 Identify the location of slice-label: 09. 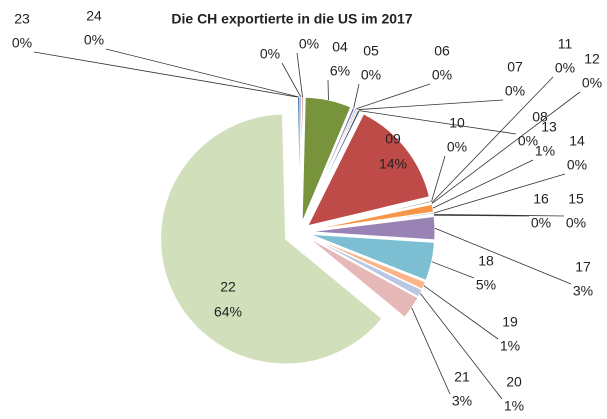
(393, 139).